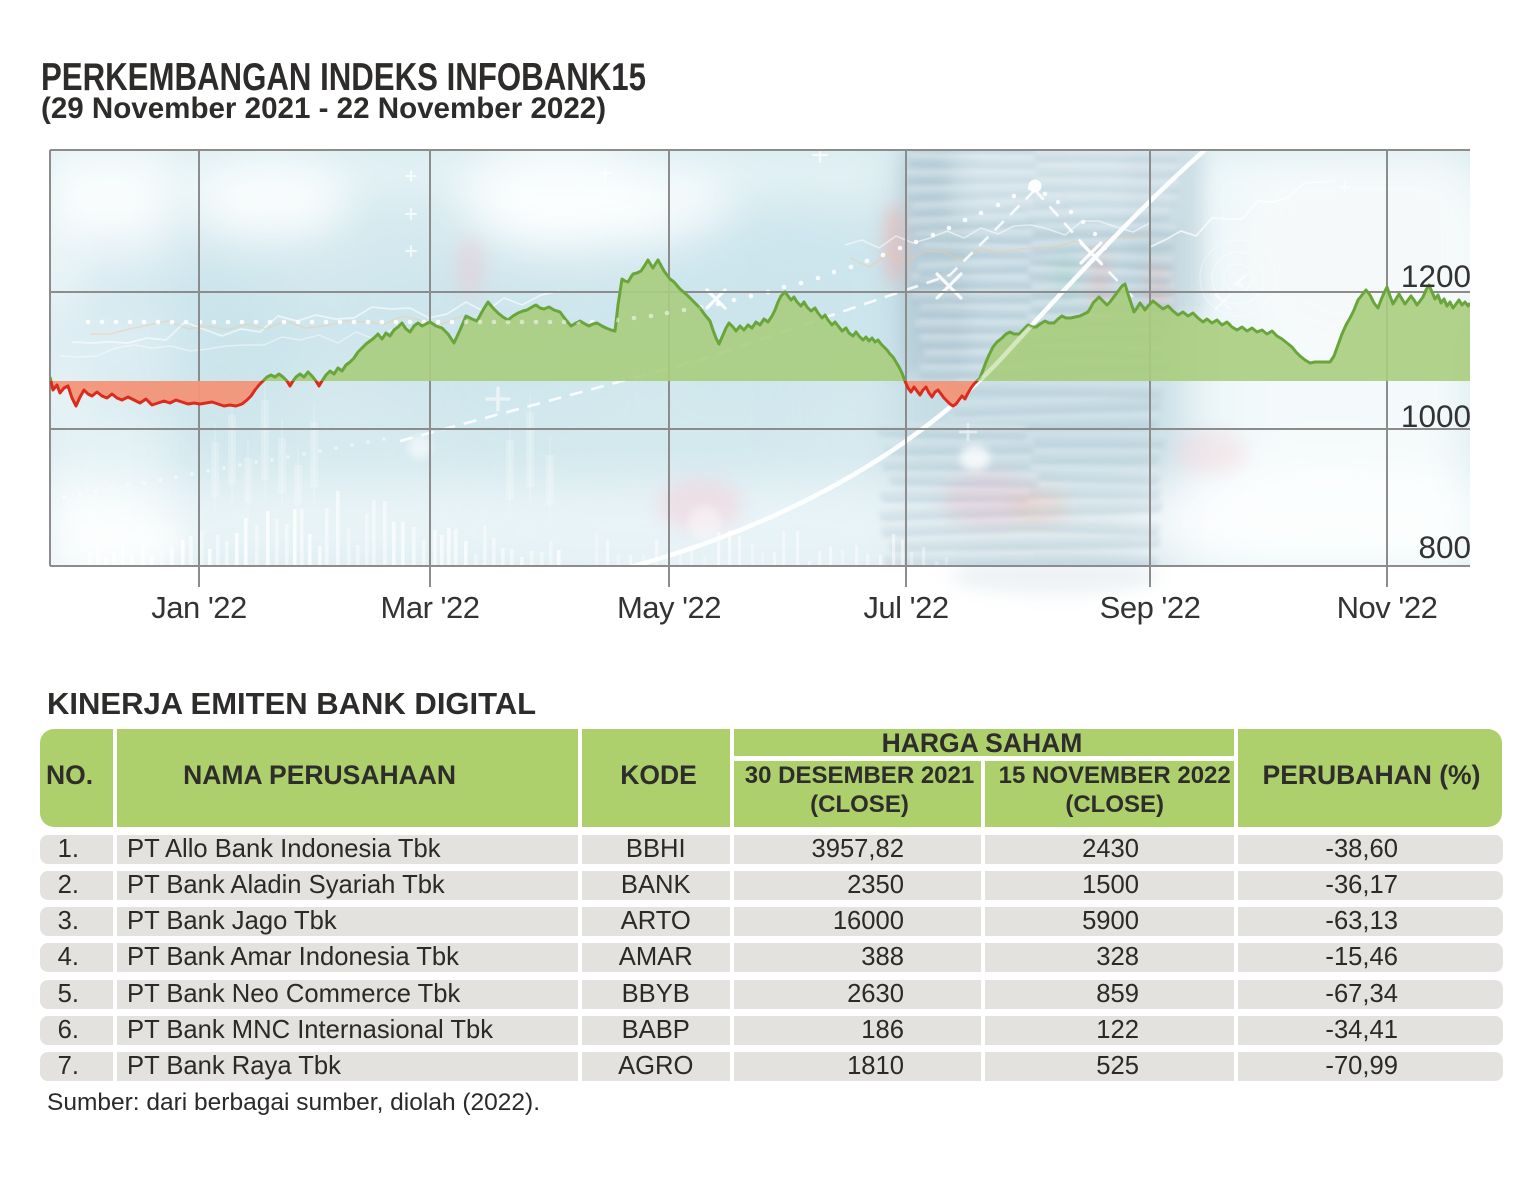  I want to click on svg-text: Jul '22, so click(905, 607).